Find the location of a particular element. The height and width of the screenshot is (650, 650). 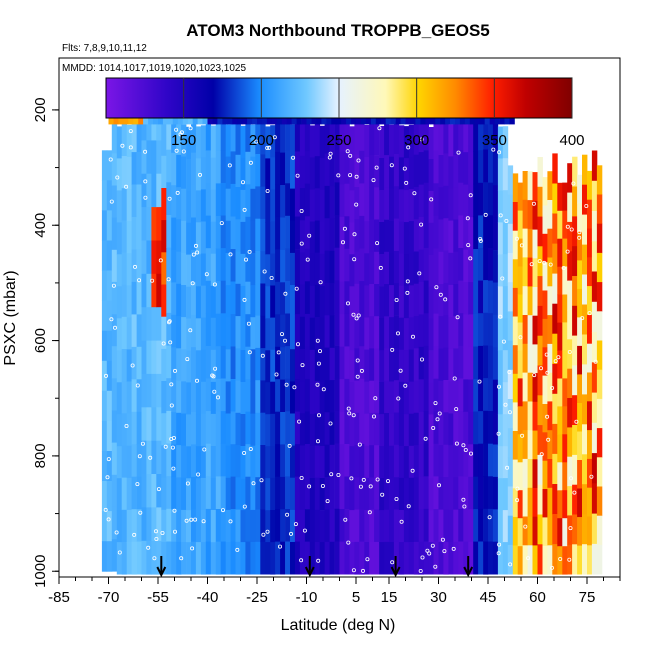

x-tick-label: -40 is located at coordinates (208, 597).